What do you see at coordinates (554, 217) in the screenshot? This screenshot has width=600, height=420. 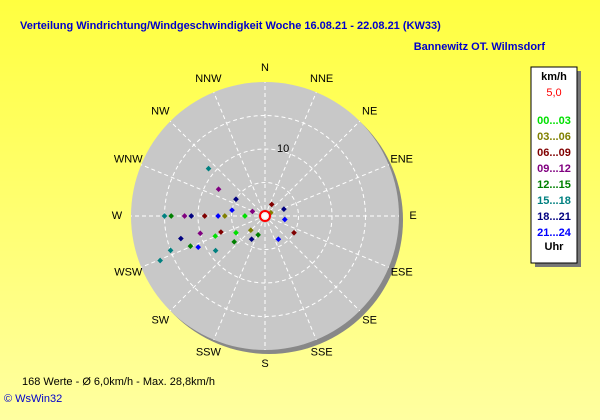 I see `legend-entry: 18...21` at bounding box center [554, 217].